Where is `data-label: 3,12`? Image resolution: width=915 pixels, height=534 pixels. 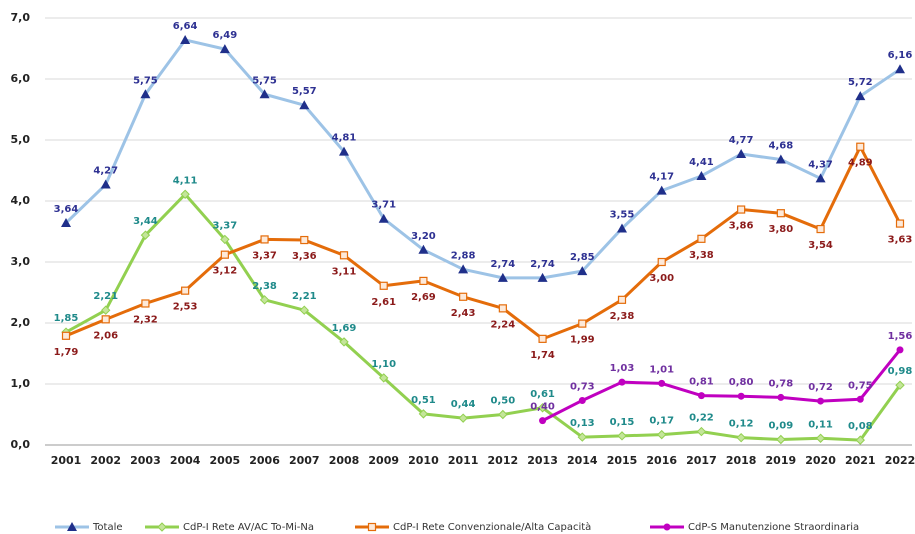 data-label: 3,12 is located at coordinates (225, 271).